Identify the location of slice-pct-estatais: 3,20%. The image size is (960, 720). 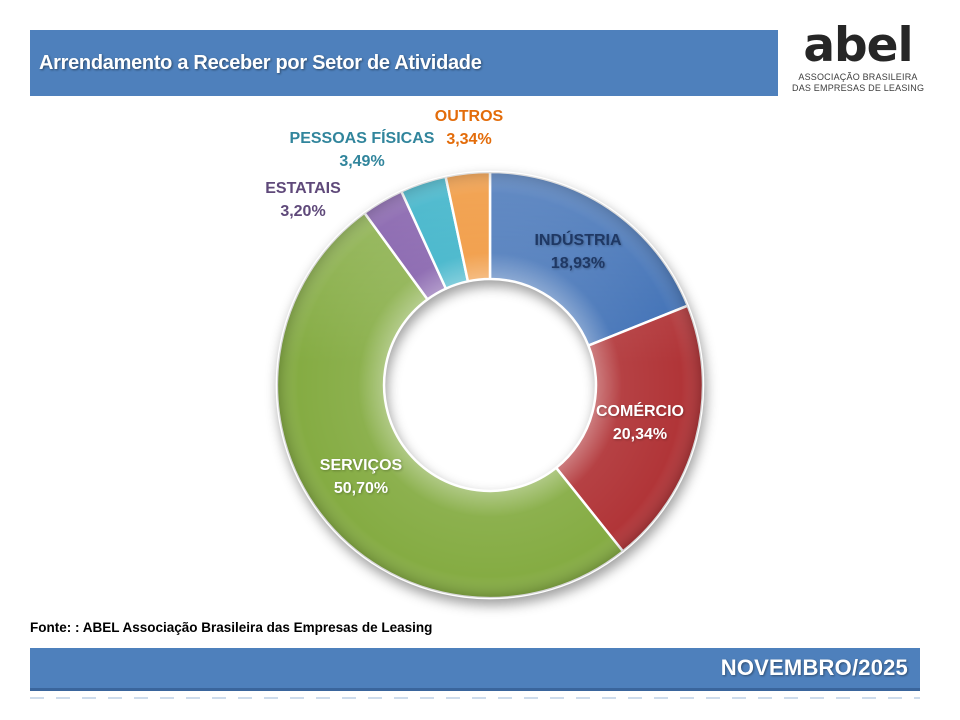
(303, 211).